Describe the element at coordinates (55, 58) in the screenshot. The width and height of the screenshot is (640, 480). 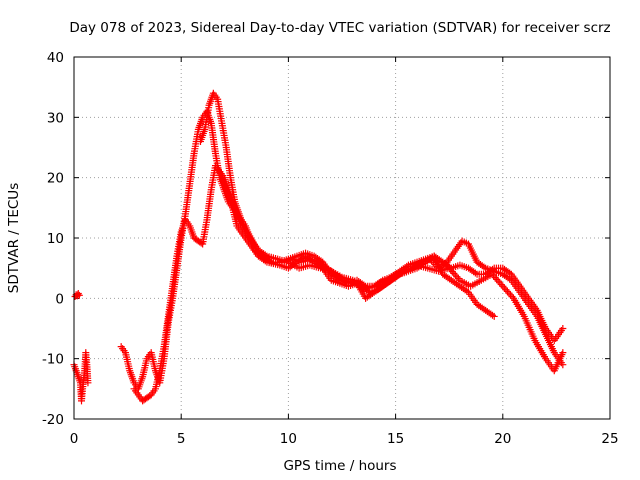
I see `y-tick-label: 40` at that location.